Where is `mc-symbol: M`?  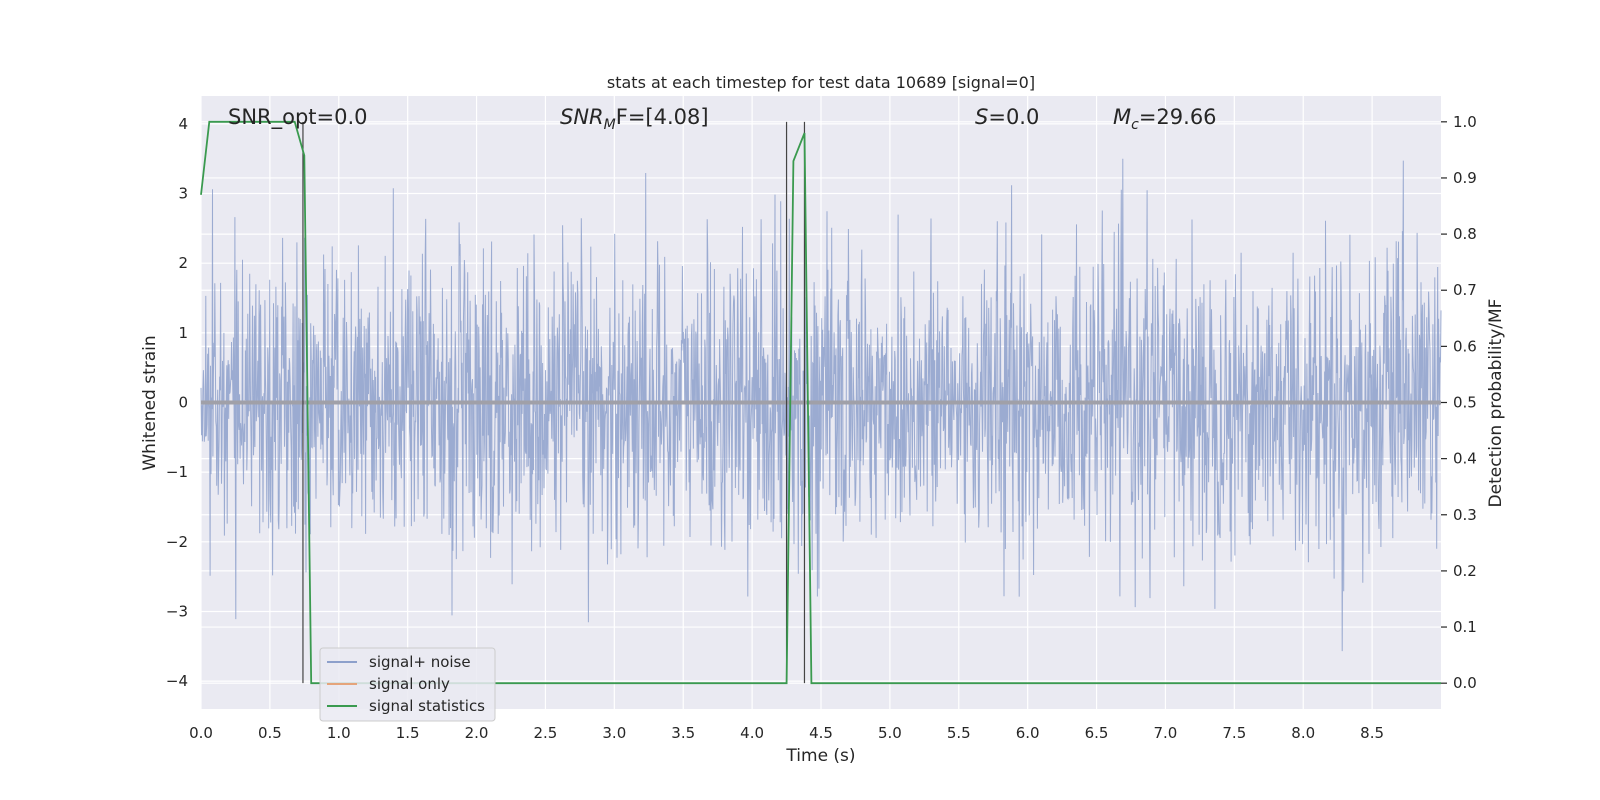 mc-symbol: M is located at coordinates (1122, 117).